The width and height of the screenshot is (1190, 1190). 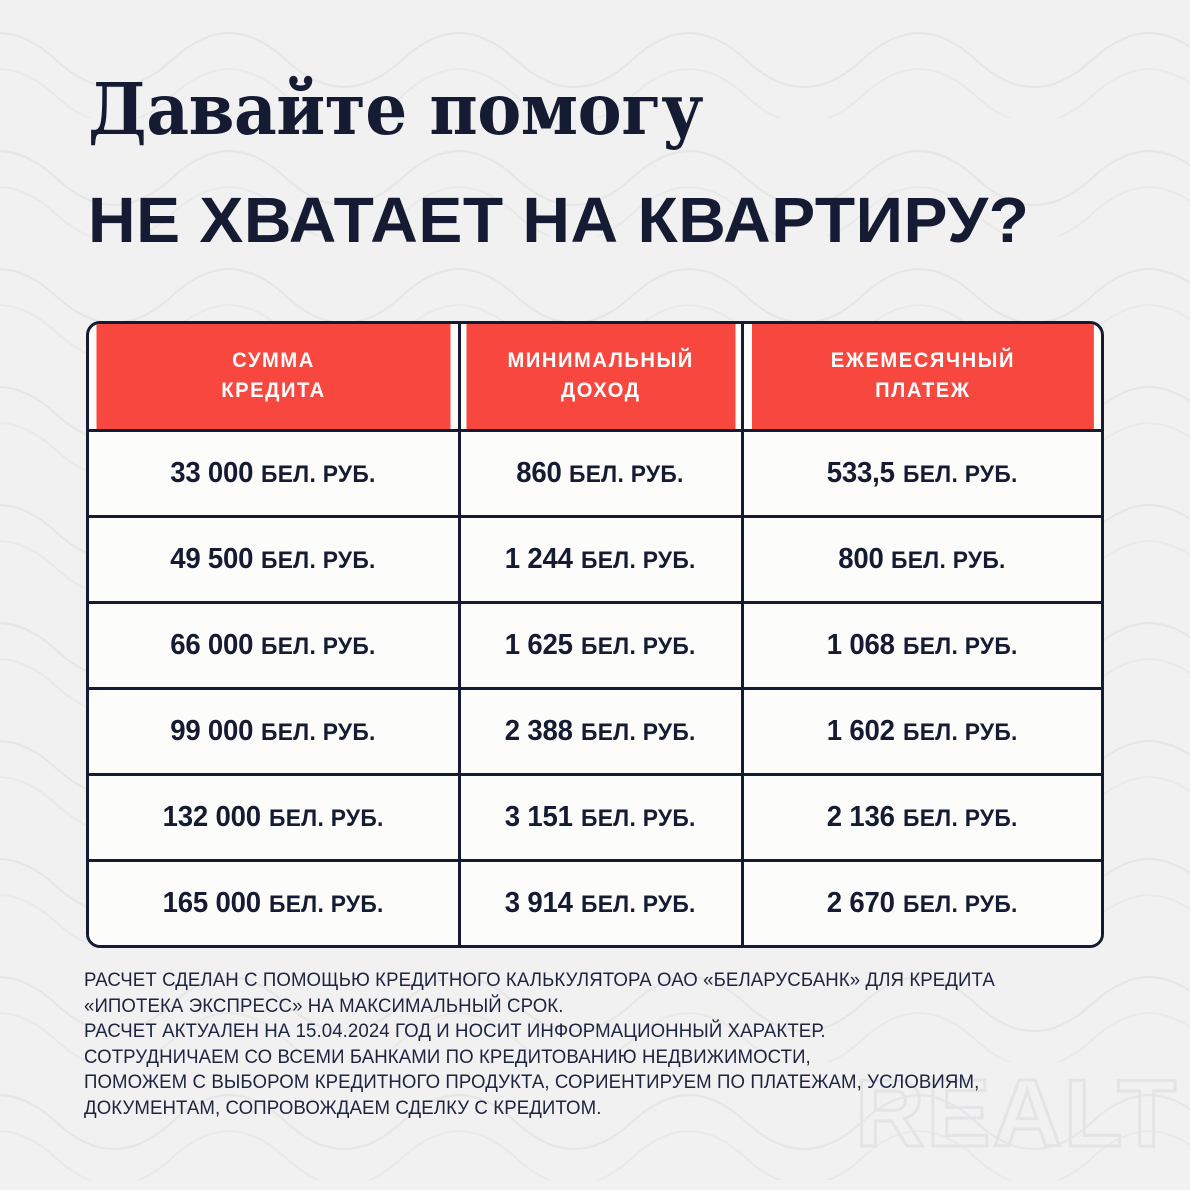 What do you see at coordinates (860, 902) in the screenshot?
I see `value-monthly-payment: 2 670` at bounding box center [860, 902].